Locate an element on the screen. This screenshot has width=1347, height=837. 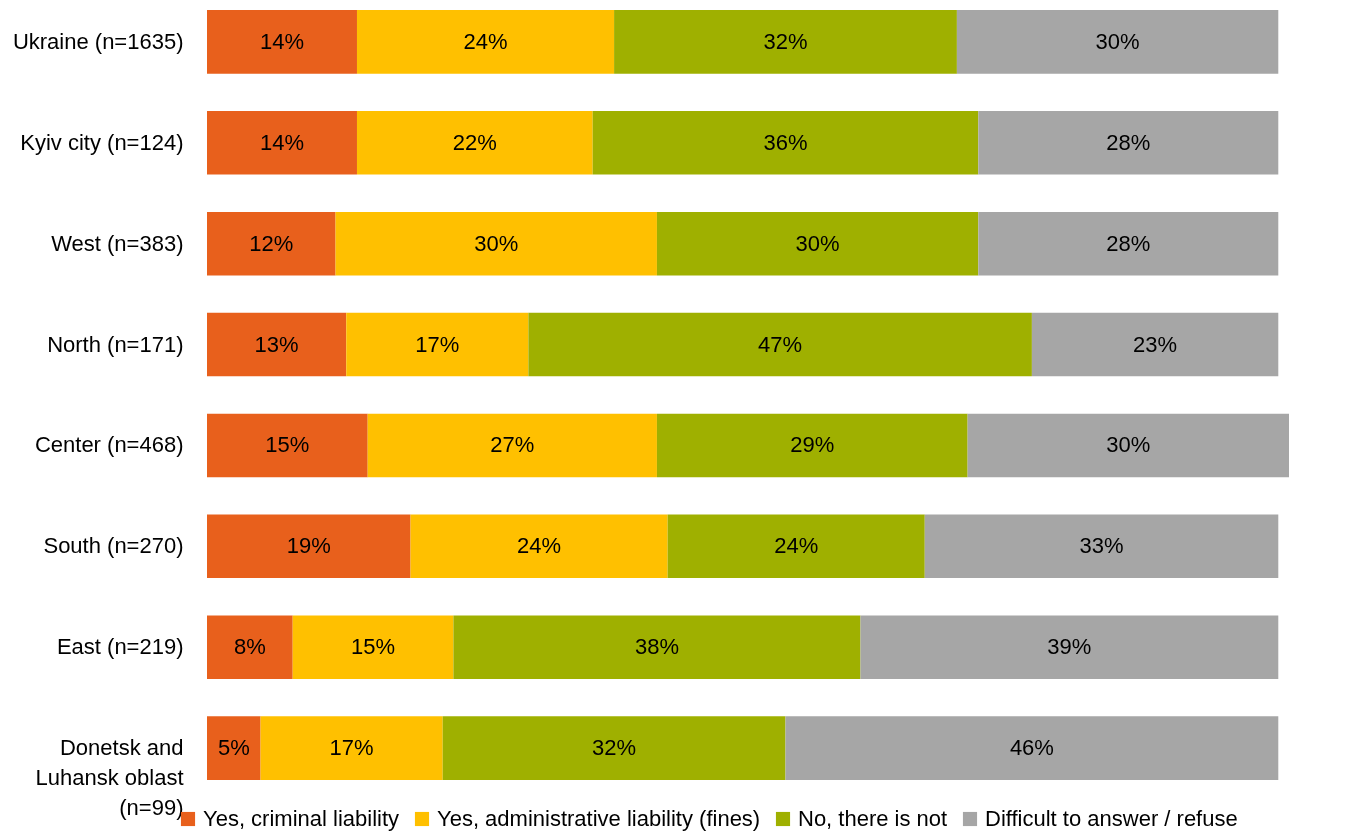
y-tick-label: North (n=171) is located at coordinates (115, 344).